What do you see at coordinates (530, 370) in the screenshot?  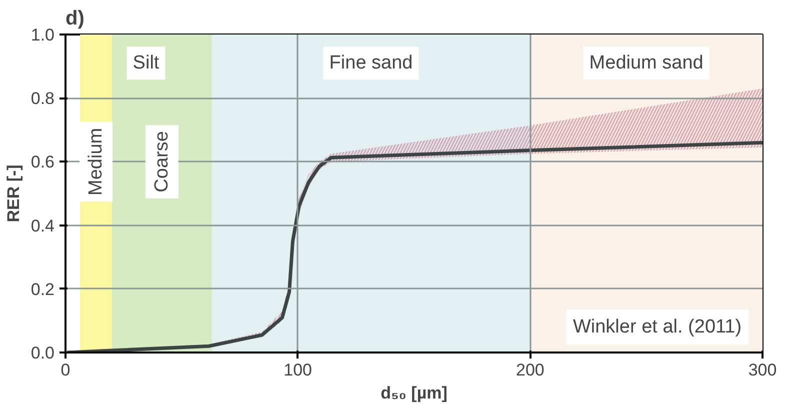 I see `x-tick-label: 200` at bounding box center [530, 370].